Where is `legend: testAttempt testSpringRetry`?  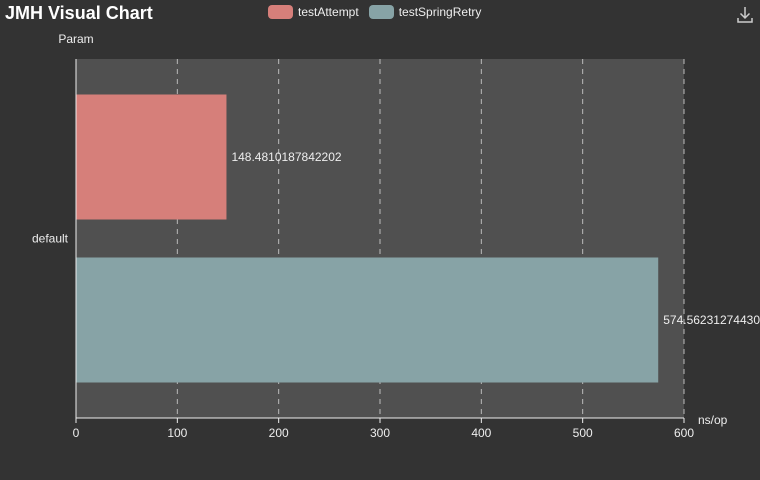
legend: testAttempt testSpringRetry is located at coordinates (379, 12).